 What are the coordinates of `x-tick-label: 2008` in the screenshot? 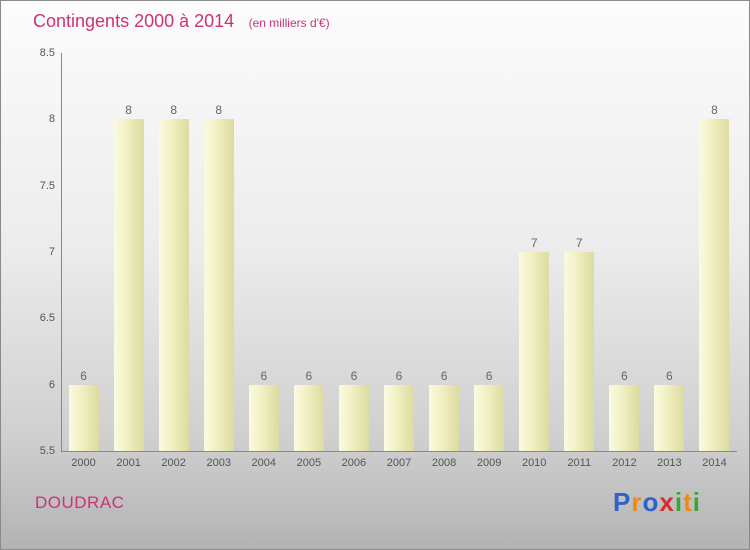 It's located at (444, 463).